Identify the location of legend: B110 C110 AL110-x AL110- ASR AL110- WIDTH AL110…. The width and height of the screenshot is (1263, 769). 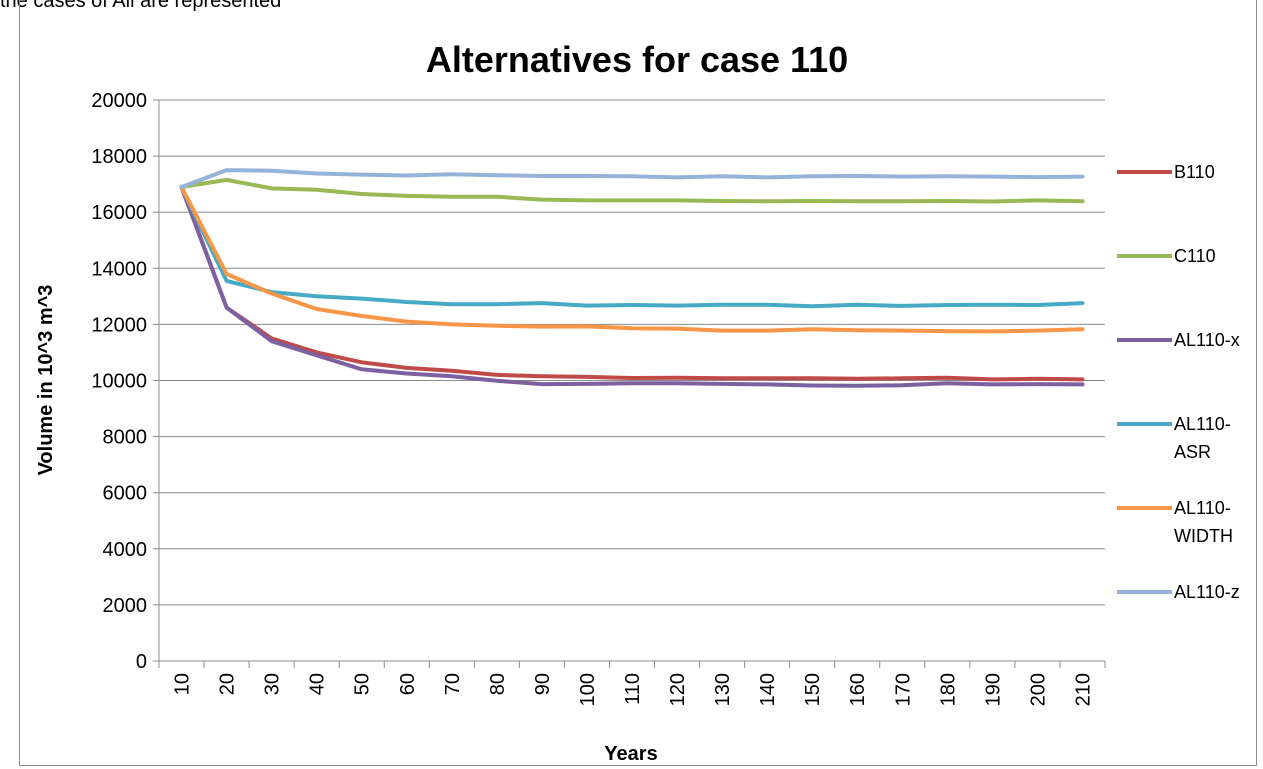
(1178, 382).